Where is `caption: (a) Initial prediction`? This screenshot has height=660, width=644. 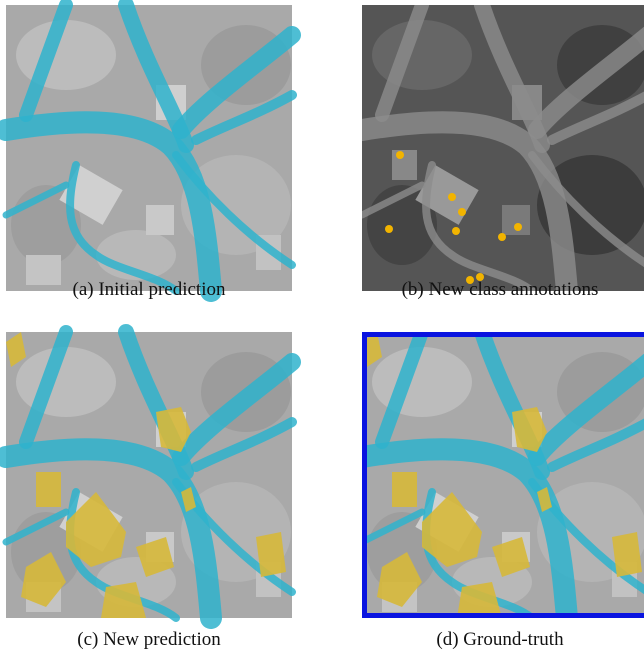 caption: (a) Initial prediction is located at coordinates (149, 289).